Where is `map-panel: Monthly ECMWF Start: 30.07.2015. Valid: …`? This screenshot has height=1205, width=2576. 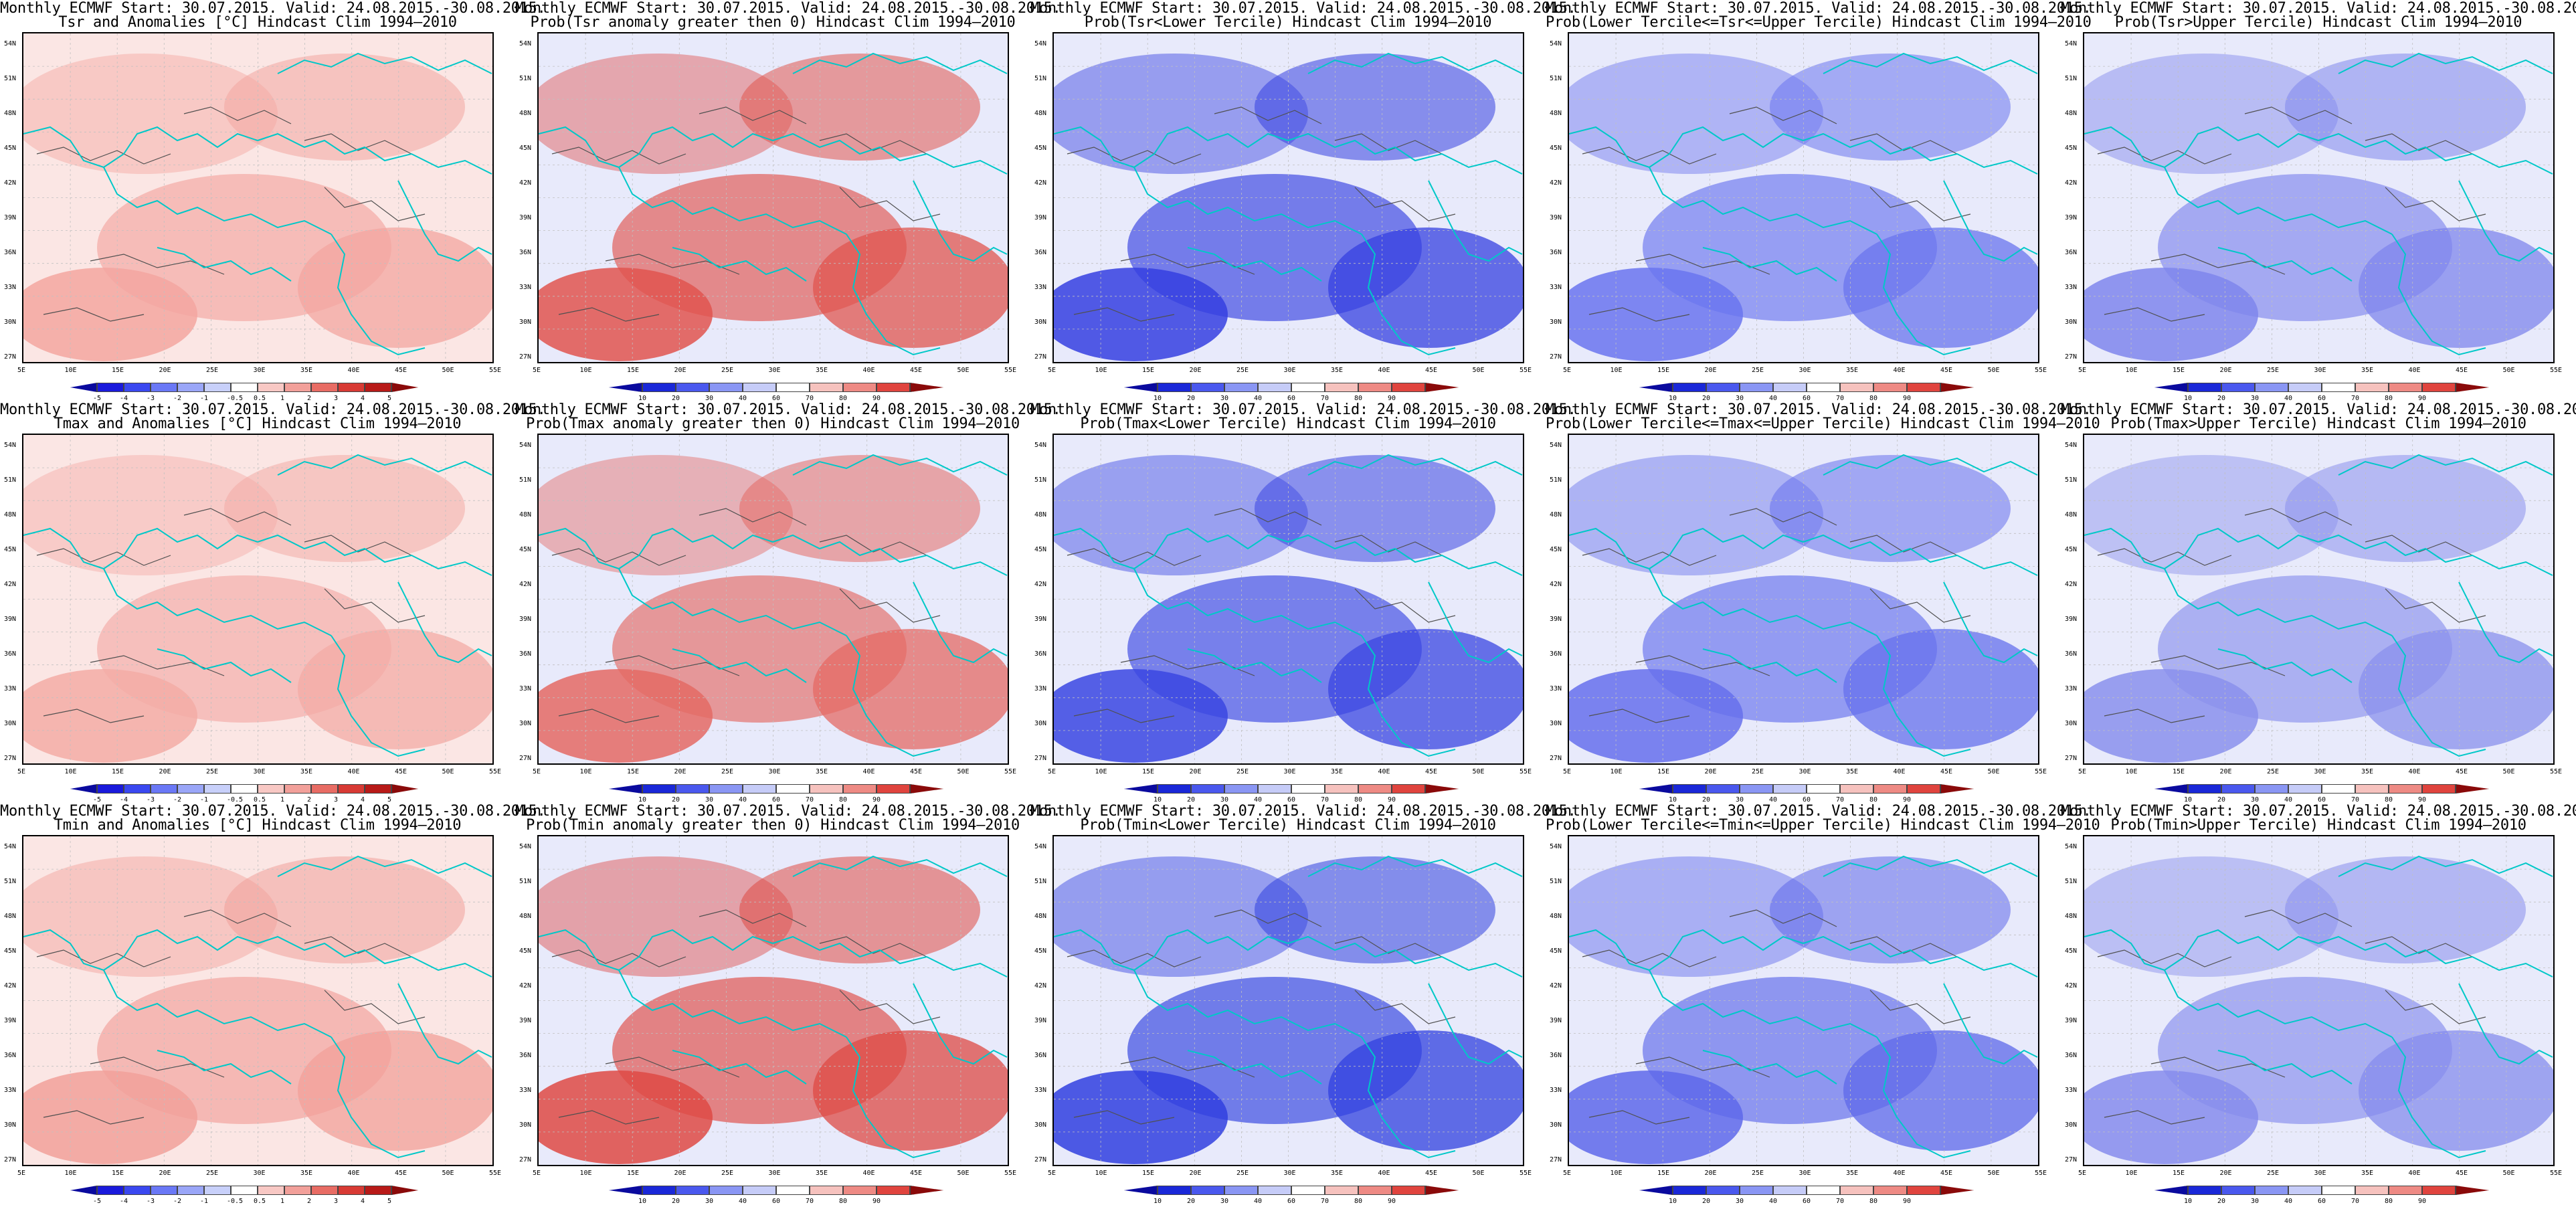
map-panel: Monthly ECMWF Start: 30.07.2015. Valid: … is located at coordinates (1823, 602).